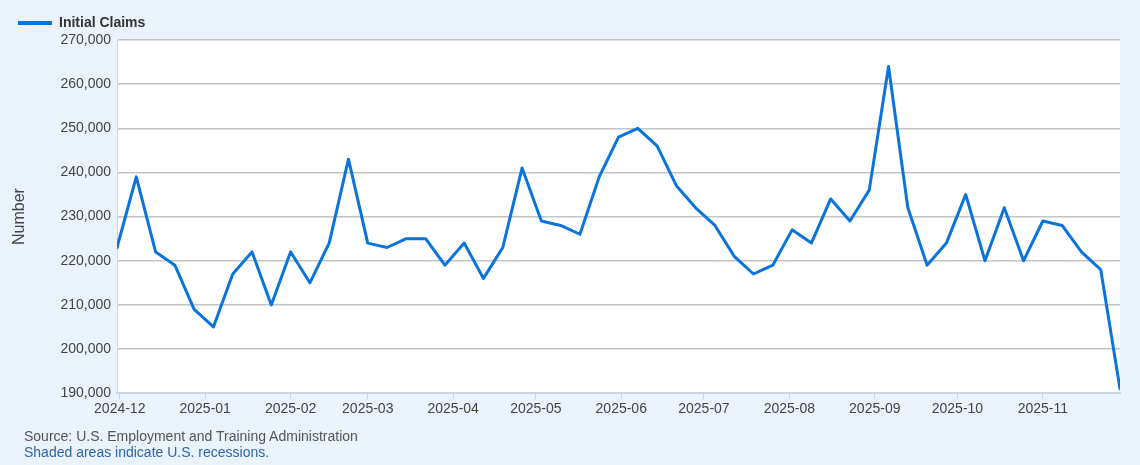  I want to click on y-tick-label: 260,000, so click(86, 83).